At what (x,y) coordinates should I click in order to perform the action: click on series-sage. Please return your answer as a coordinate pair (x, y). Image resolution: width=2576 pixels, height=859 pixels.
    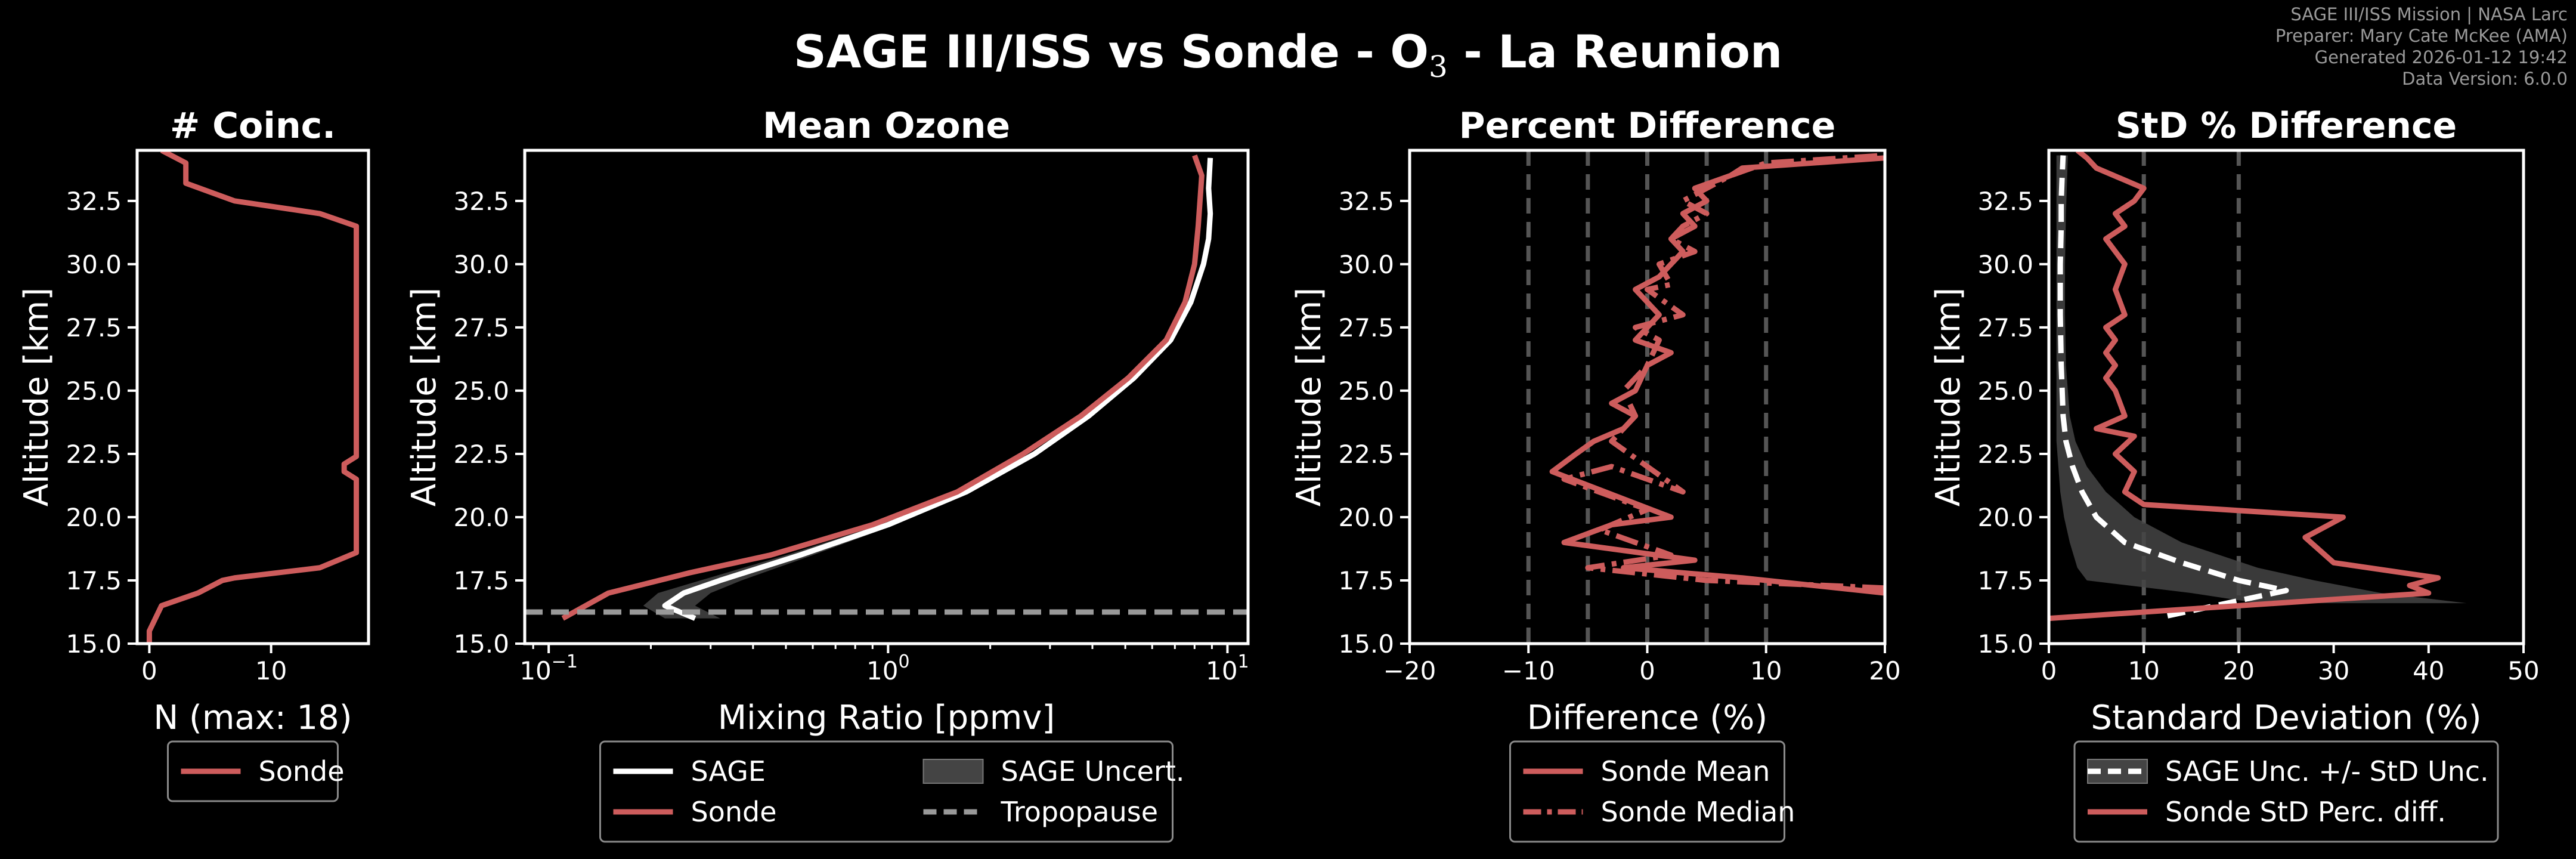
    Looking at the image, I should click on (937, 389).